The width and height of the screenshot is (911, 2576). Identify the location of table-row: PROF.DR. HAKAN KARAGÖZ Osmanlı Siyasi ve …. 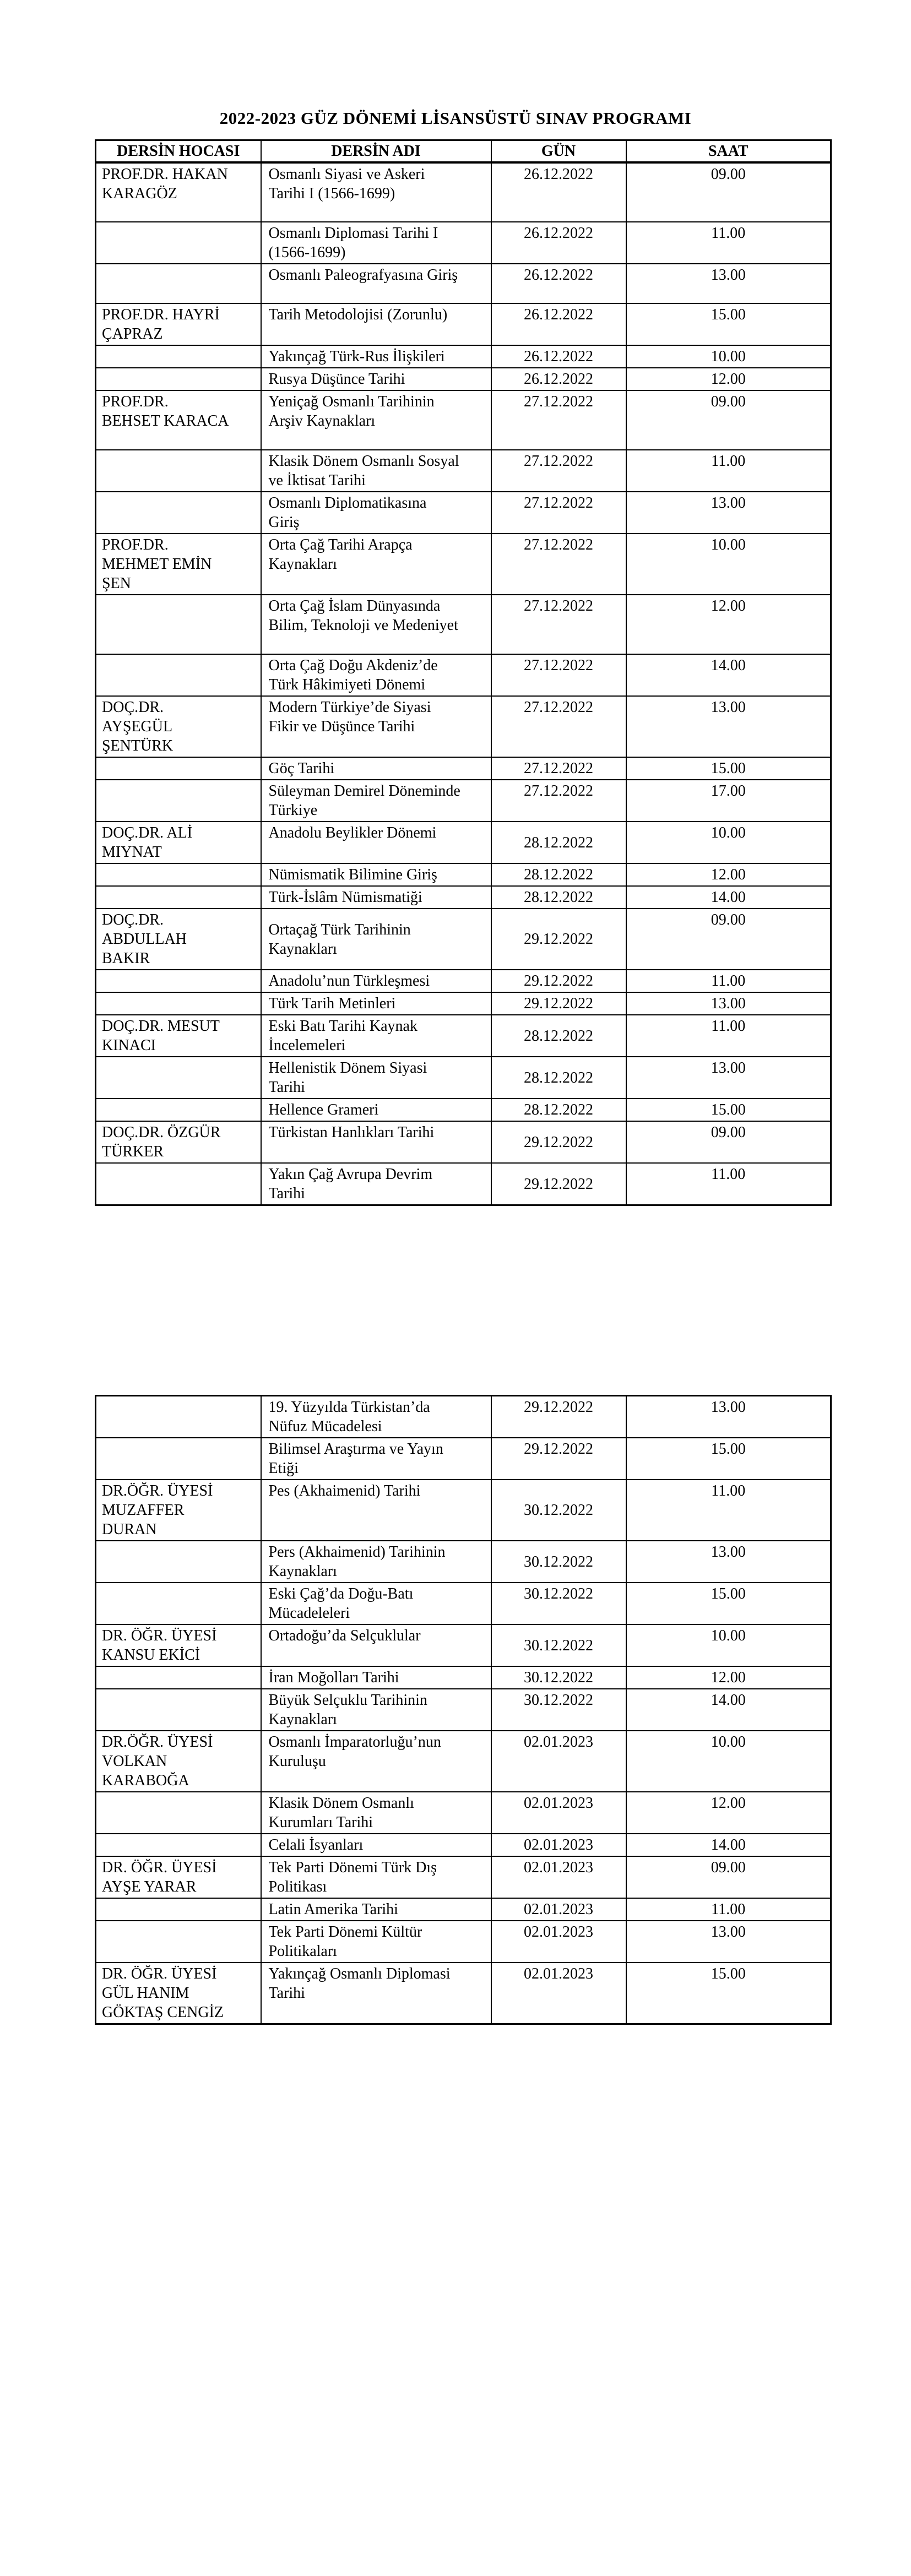
(463, 192).